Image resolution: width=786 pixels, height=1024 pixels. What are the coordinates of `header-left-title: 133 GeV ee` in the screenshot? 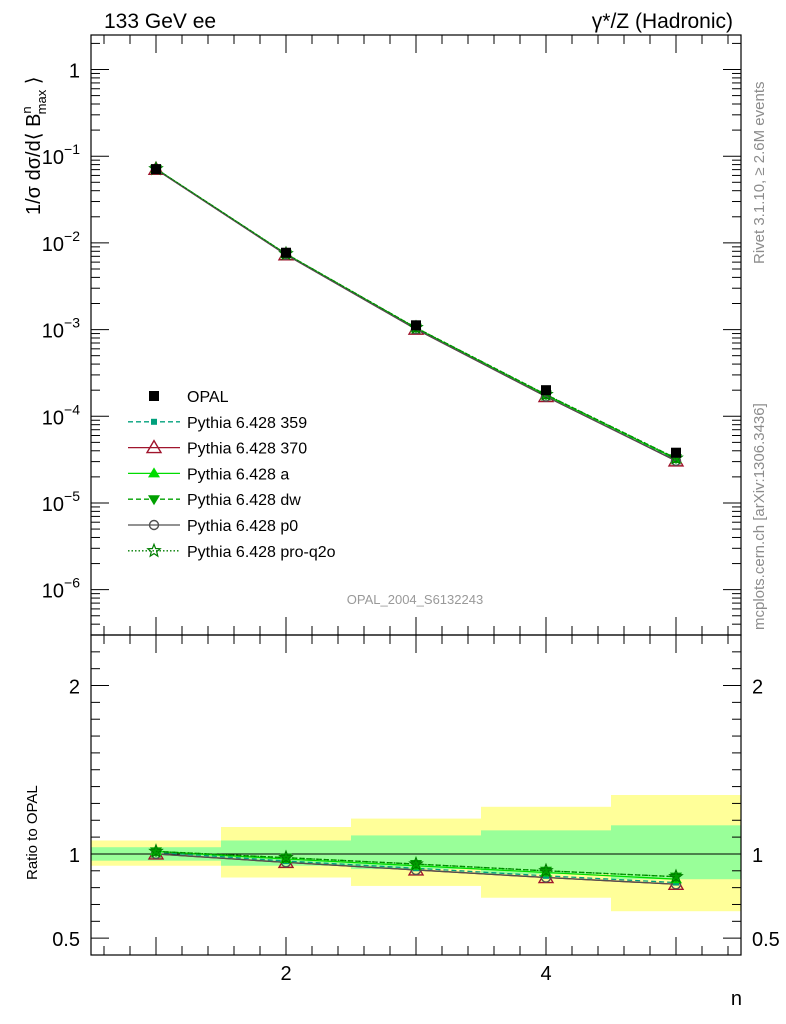 It's located at (160, 21).